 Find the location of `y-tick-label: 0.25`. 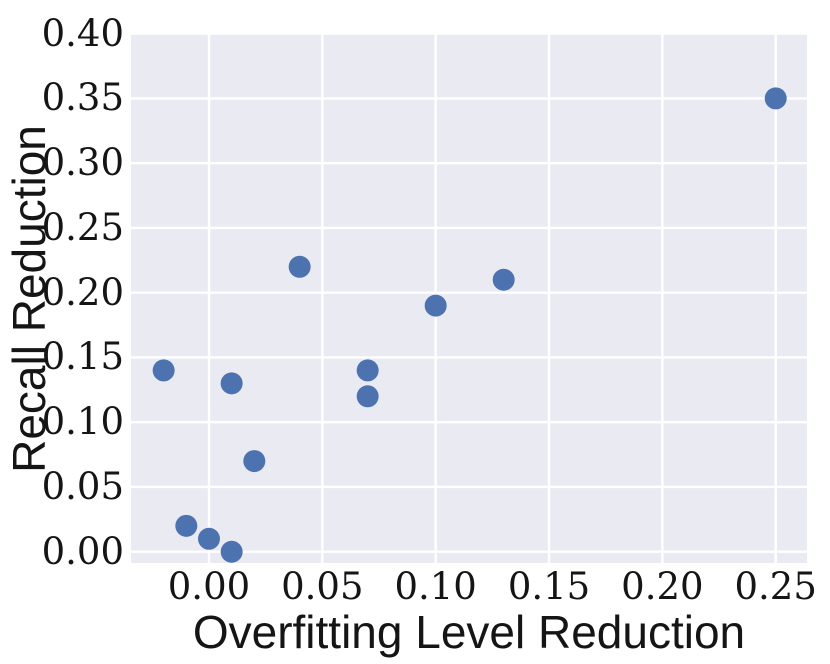

y-tick-label: 0.25 is located at coordinates (82, 227).